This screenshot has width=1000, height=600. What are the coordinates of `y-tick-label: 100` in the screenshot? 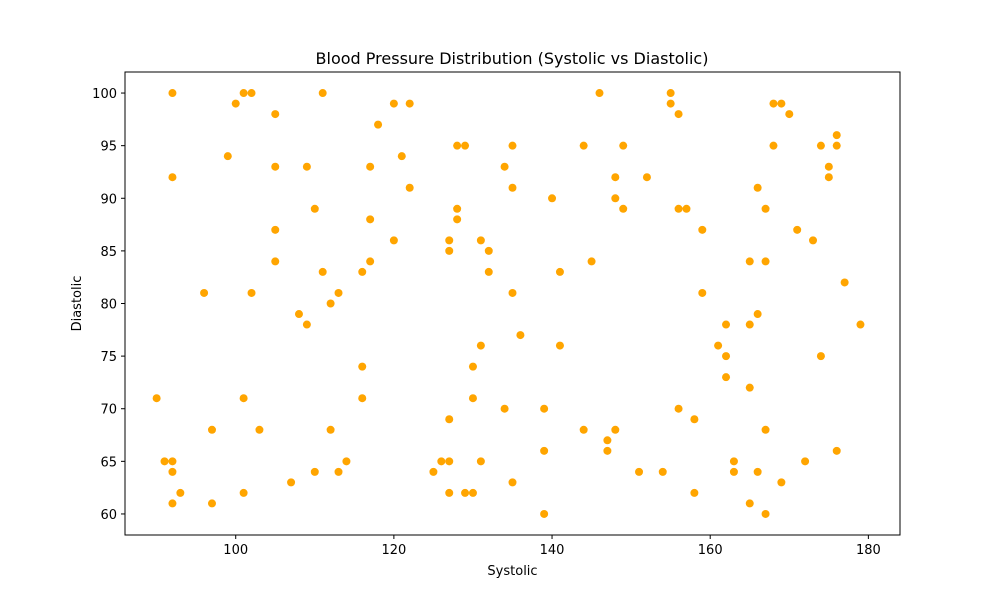 It's located at (104, 94).